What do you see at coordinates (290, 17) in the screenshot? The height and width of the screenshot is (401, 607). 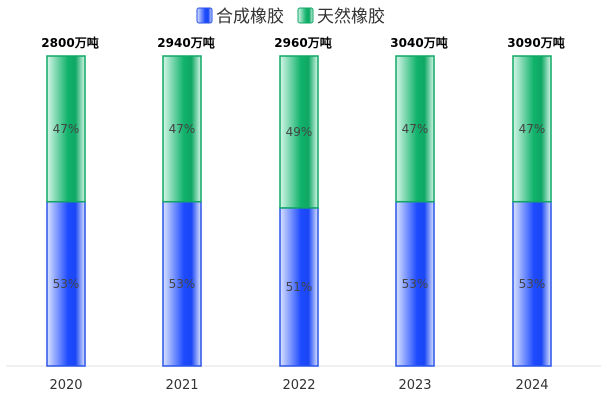 I see `legend: 合成橡胶 天然橡胶` at bounding box center [290, 17].